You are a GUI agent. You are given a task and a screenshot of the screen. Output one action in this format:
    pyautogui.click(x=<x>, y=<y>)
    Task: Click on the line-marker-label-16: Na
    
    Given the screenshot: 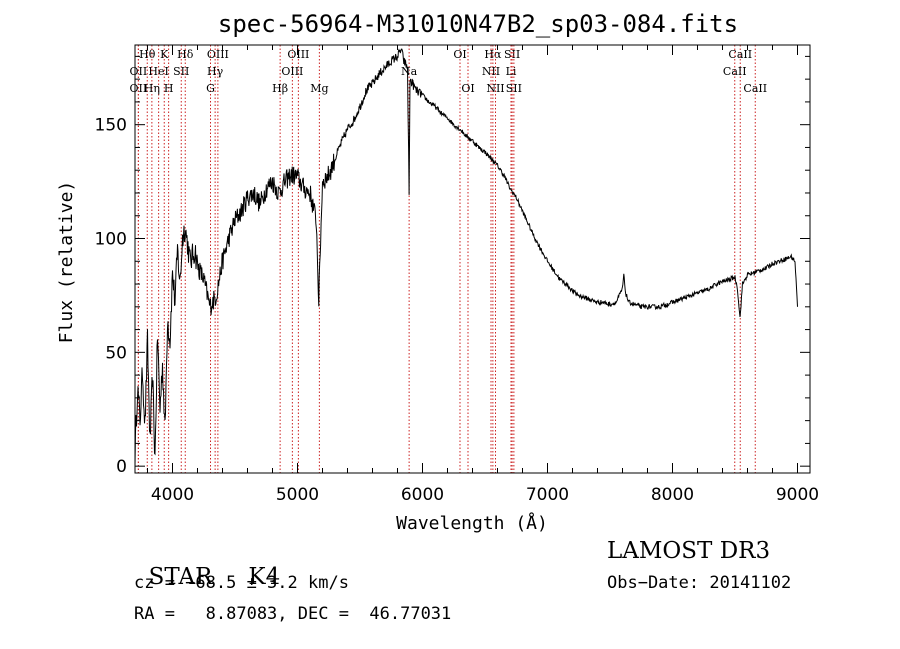 What is the action you would take?
    pyautogui.click(x=409, y=71)
    